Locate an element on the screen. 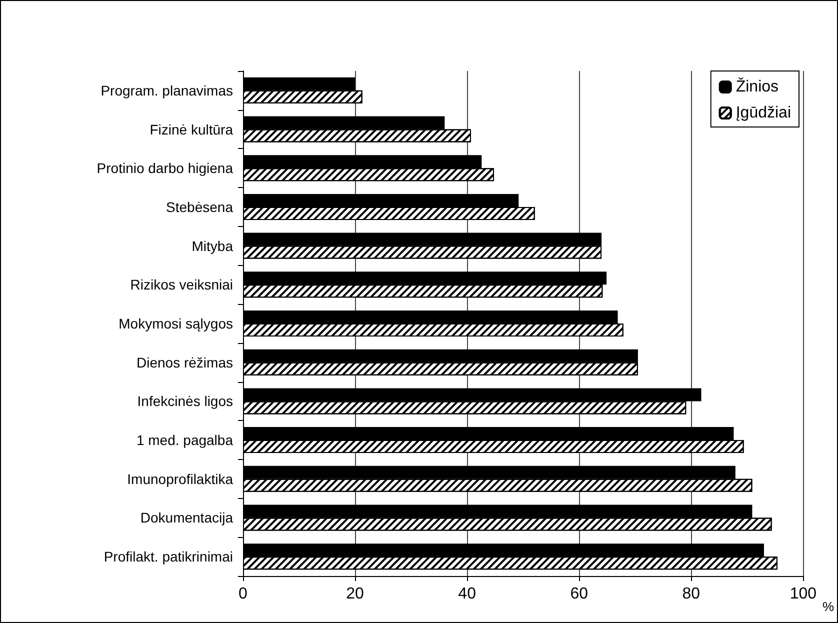 The image size is (838, 623). legend-label: Žinios is located at coordinates (757, 87).